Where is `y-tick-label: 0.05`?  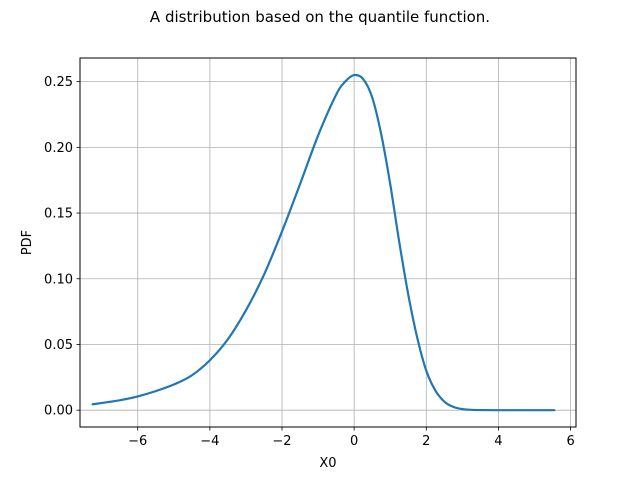 y-tick-label: 0.05 is located at coordinates (58, 345).